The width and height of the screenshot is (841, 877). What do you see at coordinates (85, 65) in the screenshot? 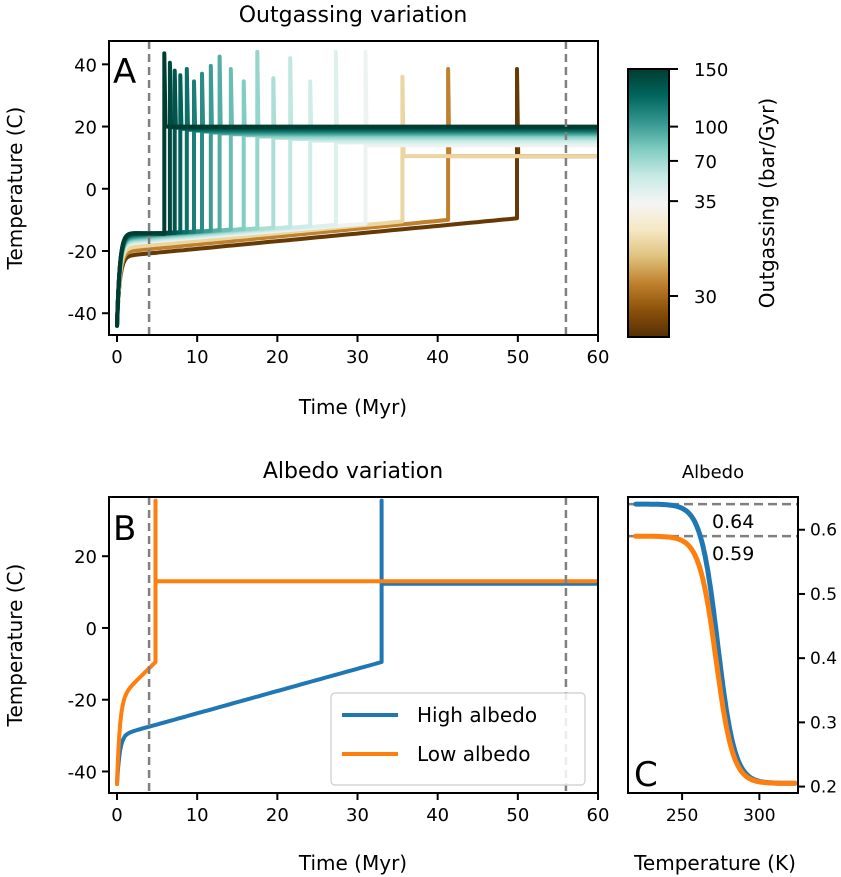
I see `y-tick-label: 40` at bounding box center [85, 65].